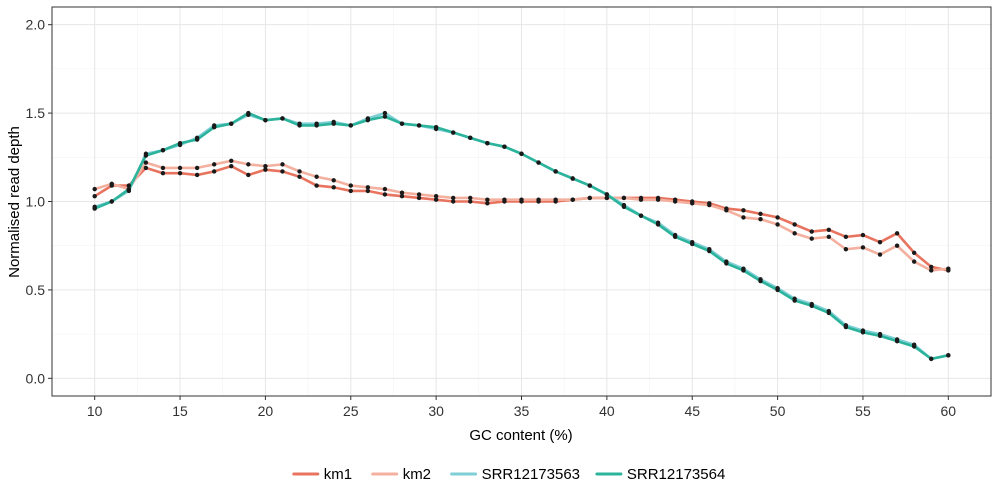 This screenshot has width=1000, height=500. What do you see at coordinates (39, 201) in the screenshot?
I see `y-axis: 0.0 0.5 1.0 1.5 2.0` at bounding box center [39, 201].